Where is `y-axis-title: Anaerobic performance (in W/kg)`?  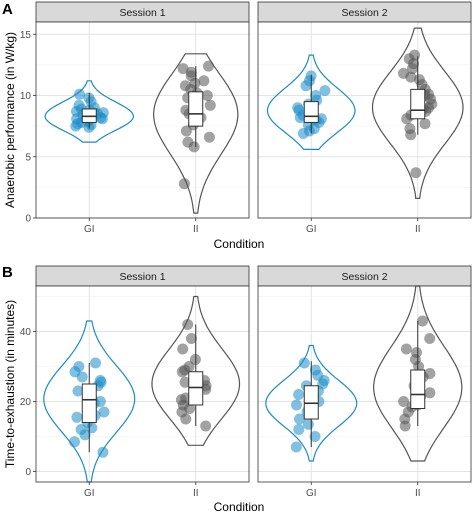
y-axis-title: Anaerobic performance (in W/kg) is located at coordinates (10, 120).